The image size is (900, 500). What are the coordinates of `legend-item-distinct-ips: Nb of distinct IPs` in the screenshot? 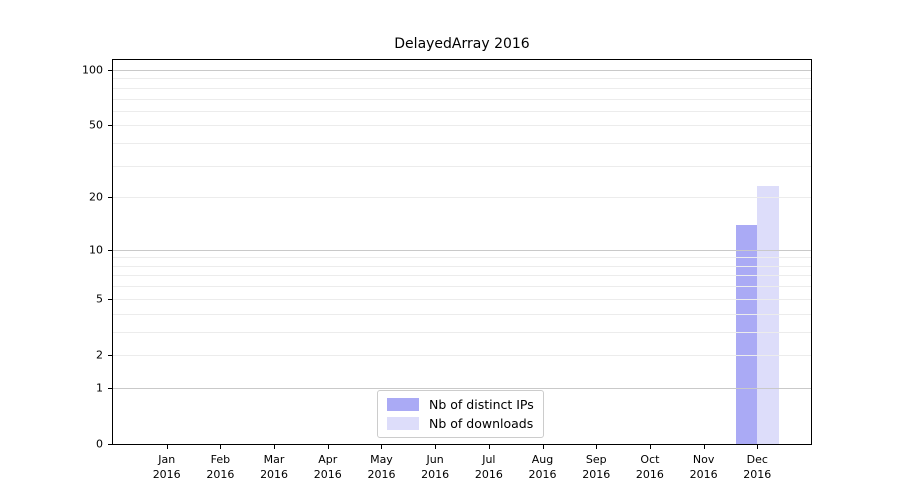 It's located at (460, 404).